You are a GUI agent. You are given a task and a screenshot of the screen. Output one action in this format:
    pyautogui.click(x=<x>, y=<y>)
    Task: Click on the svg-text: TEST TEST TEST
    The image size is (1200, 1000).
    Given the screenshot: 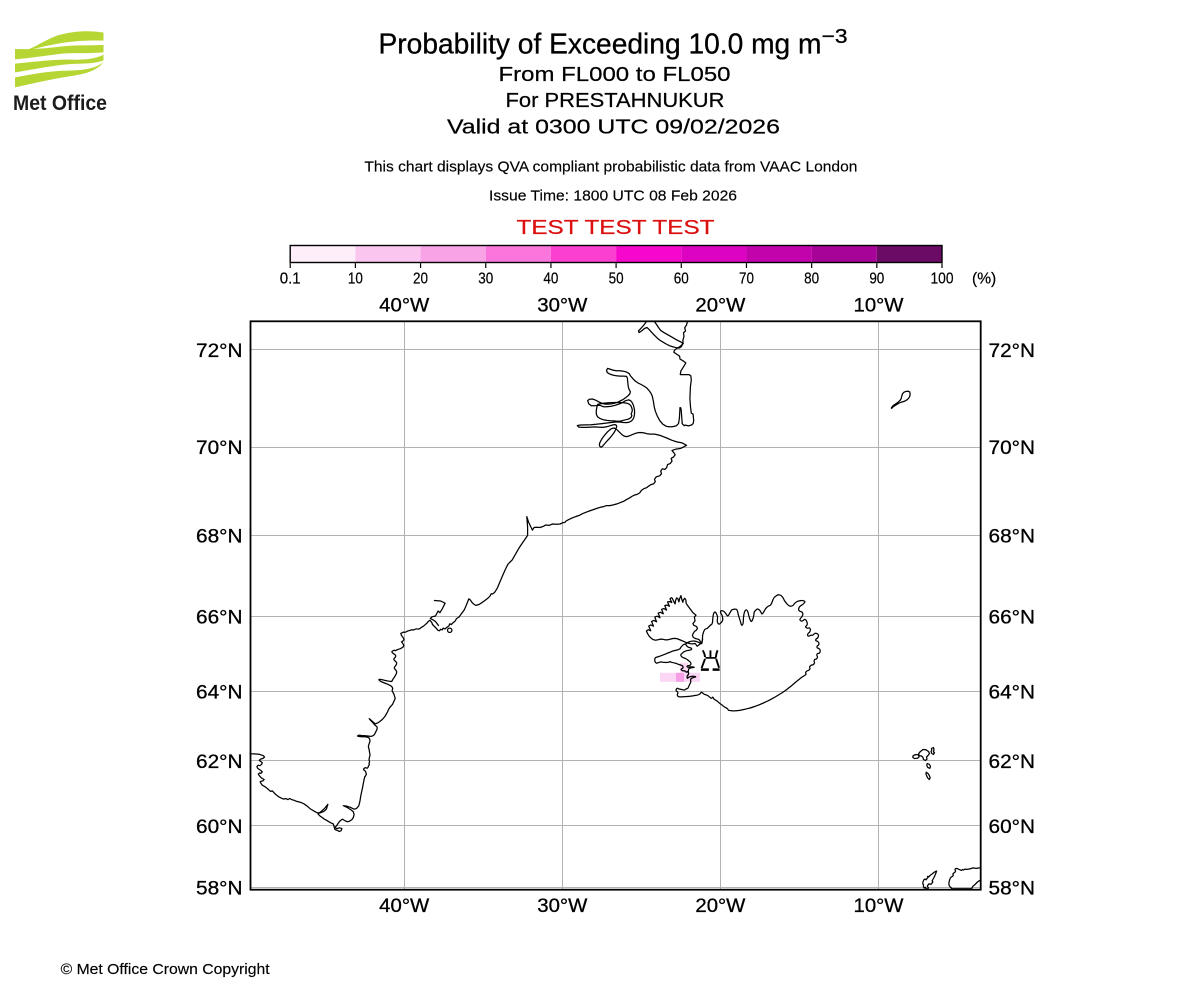 What is the action you would take?
    pyautogui.click(x=616, y=228)
    